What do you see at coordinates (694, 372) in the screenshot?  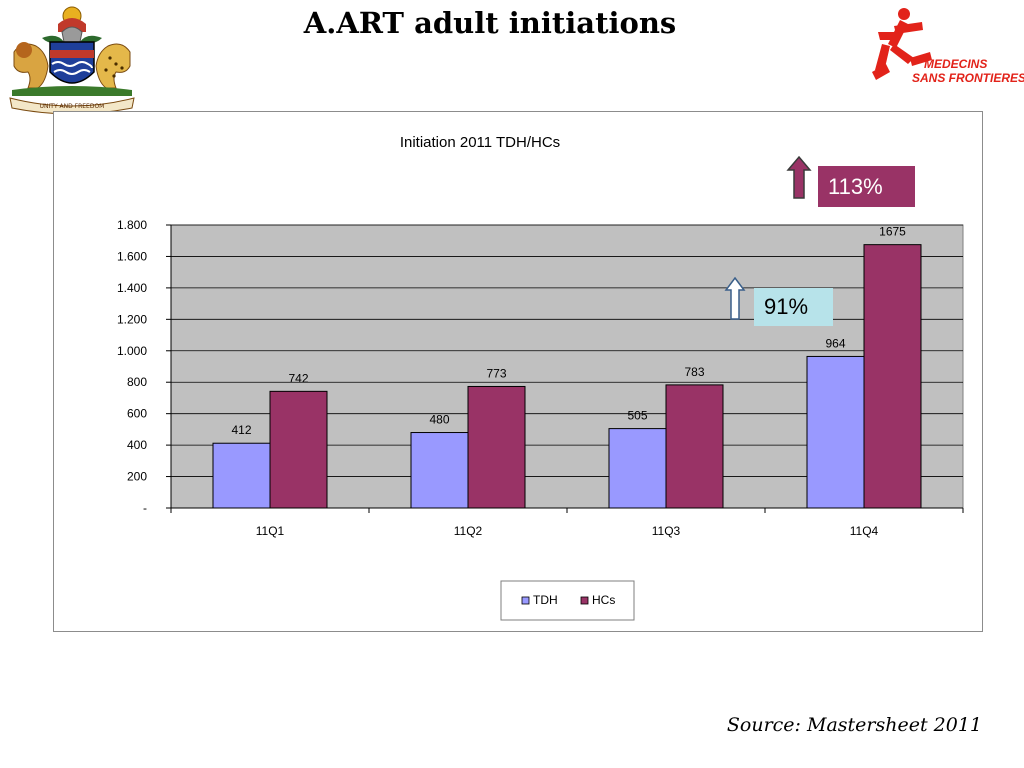 I see `data-label: 783` at bounding box center [694, 372].